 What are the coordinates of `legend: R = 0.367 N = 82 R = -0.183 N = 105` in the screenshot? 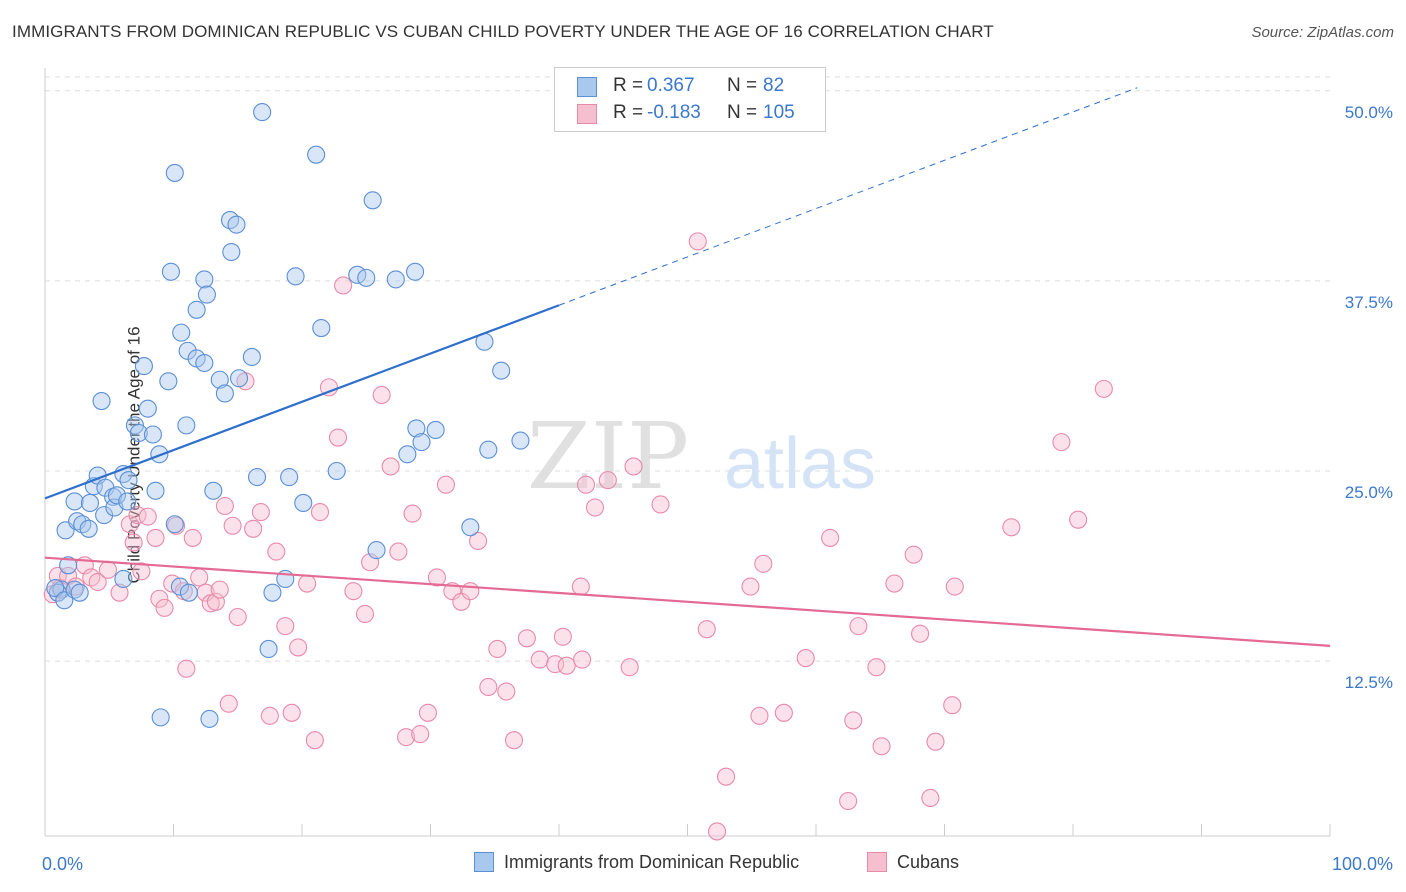 It's located at (690, 99).